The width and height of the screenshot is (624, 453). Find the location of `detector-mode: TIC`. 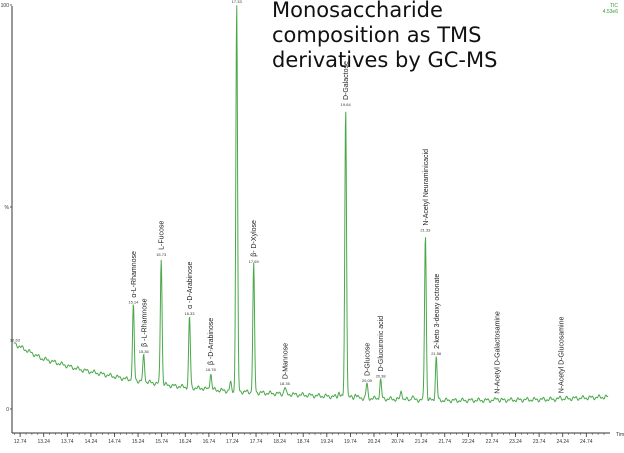

detector-mode: TIC is located at coordinates (613, 6).